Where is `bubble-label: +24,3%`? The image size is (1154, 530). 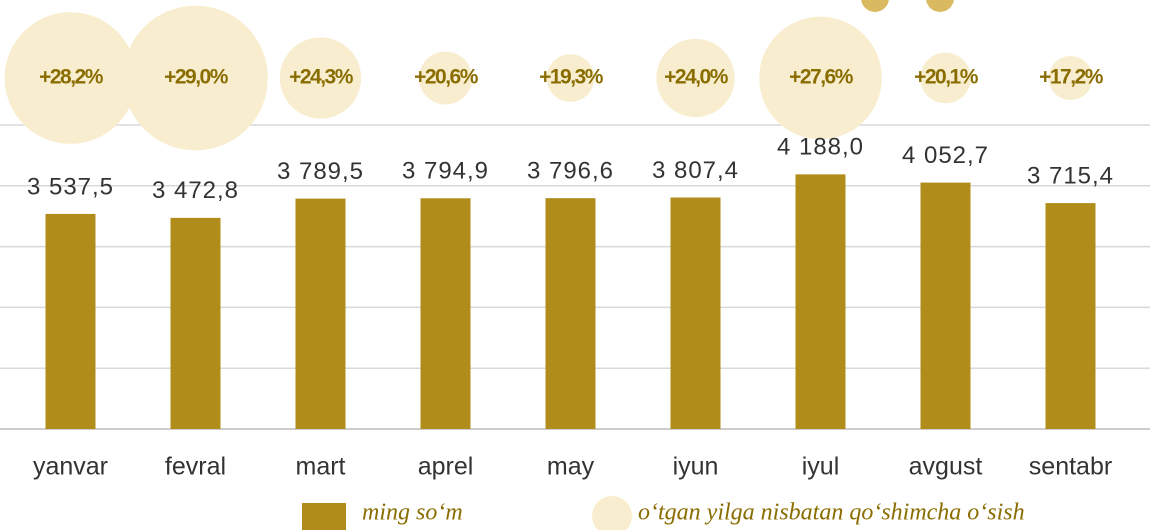
bubble-label: +24,3% is located at coordinates (321, 77).